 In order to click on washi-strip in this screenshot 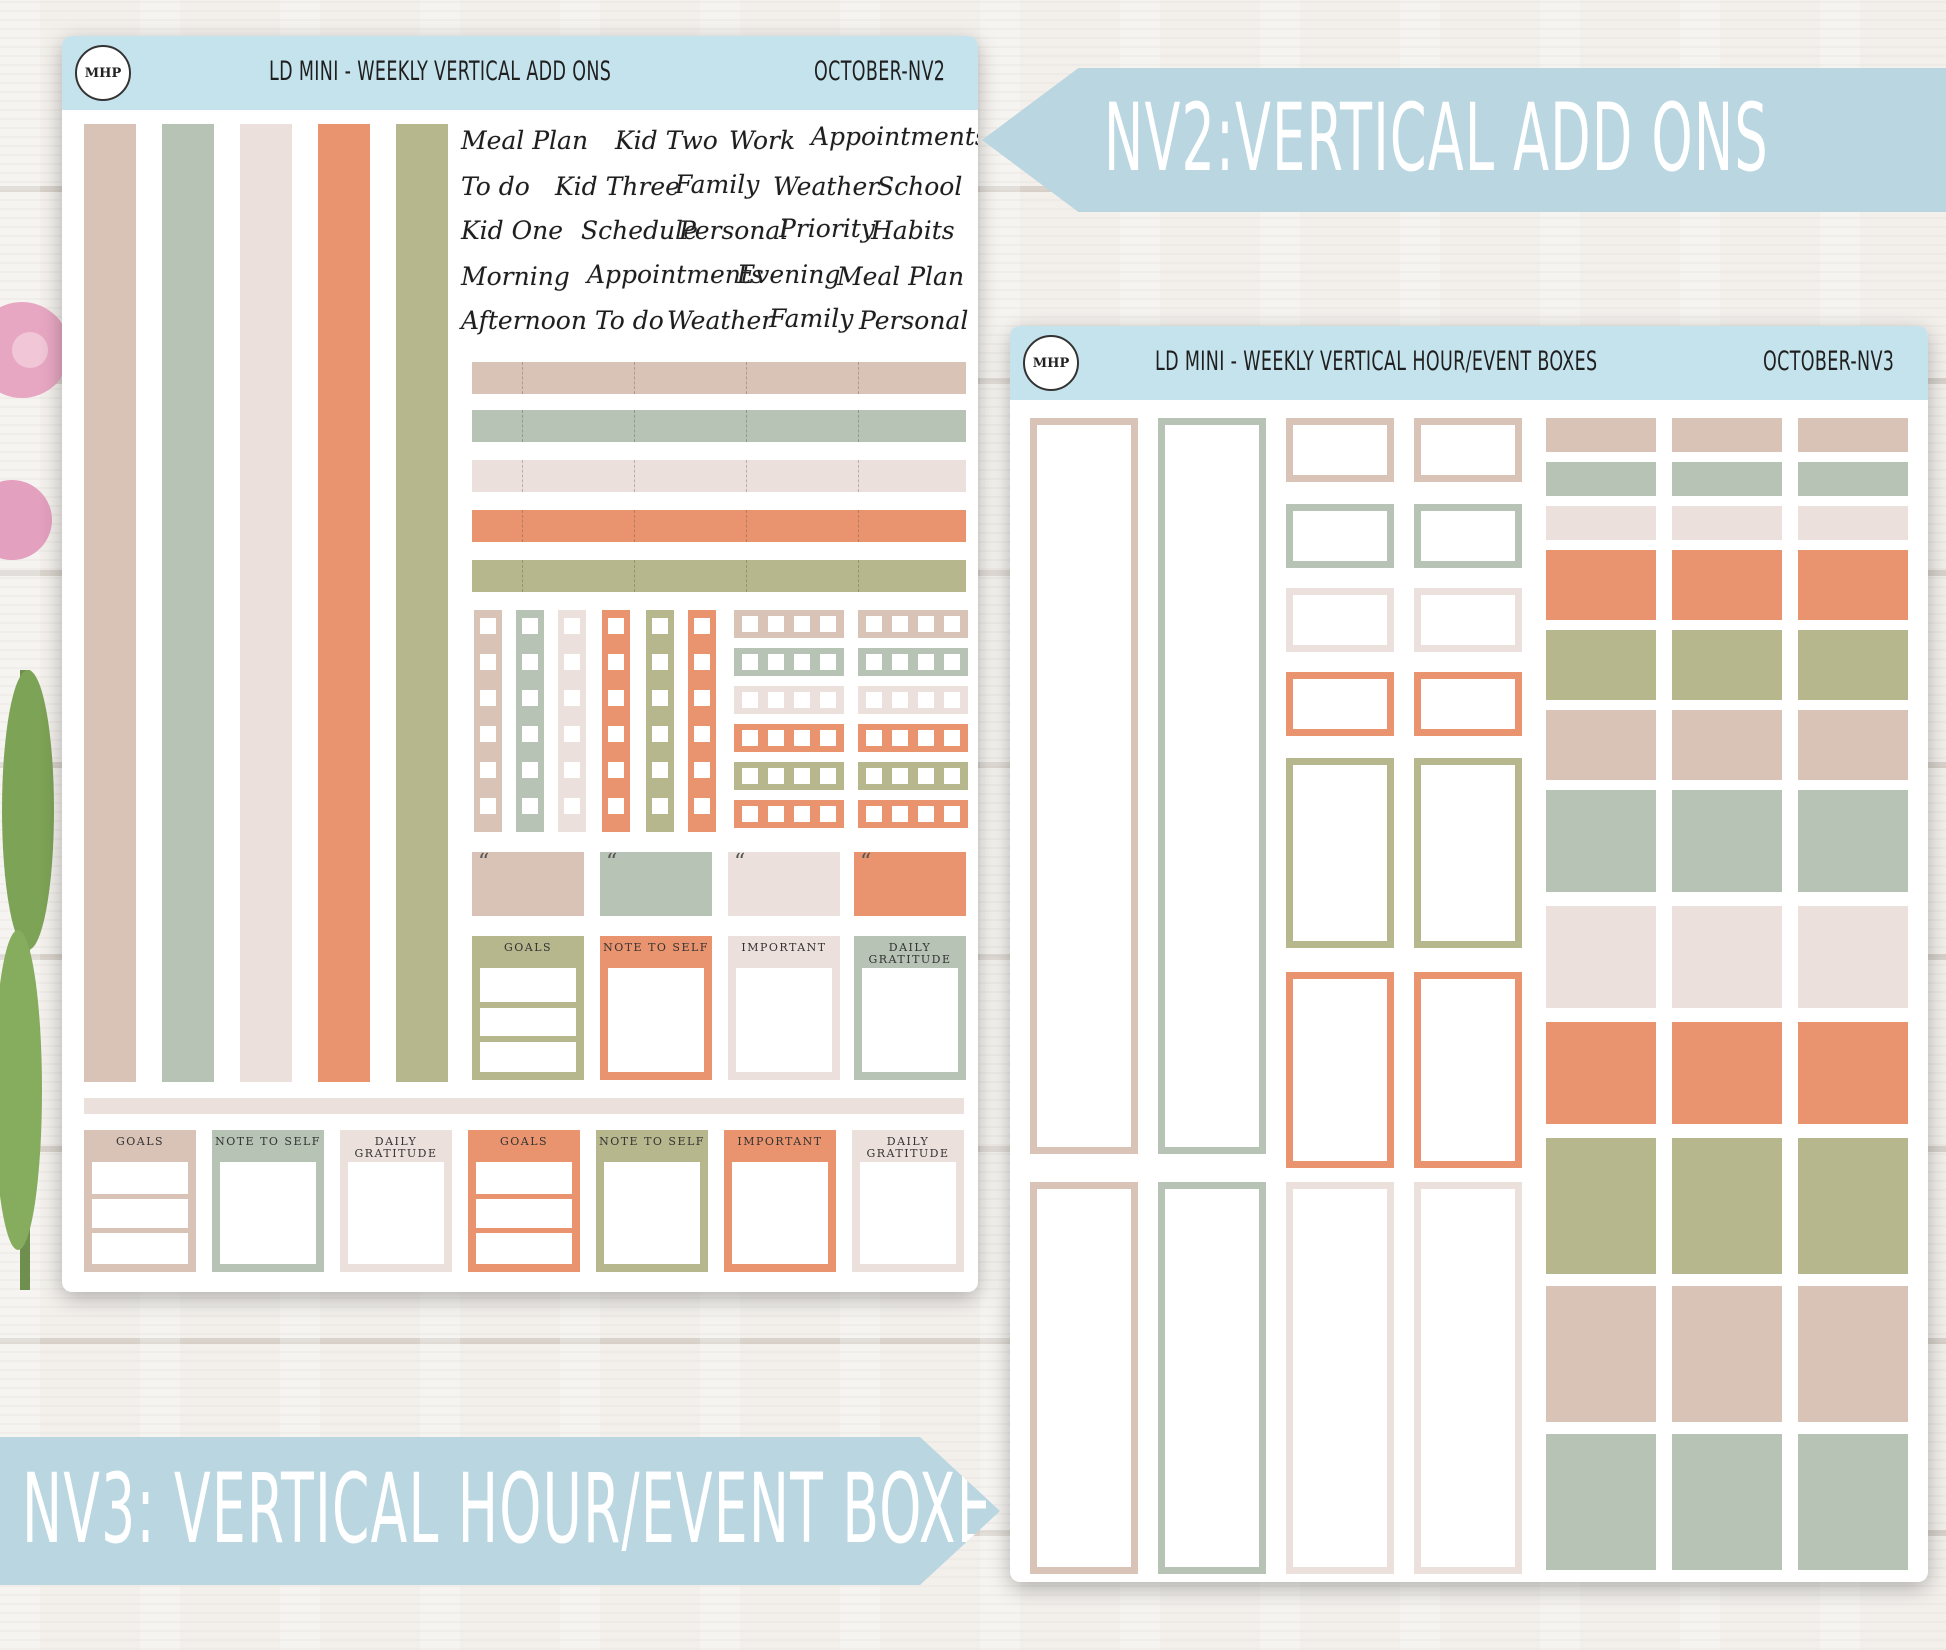, I will do `click(344, 603)`.